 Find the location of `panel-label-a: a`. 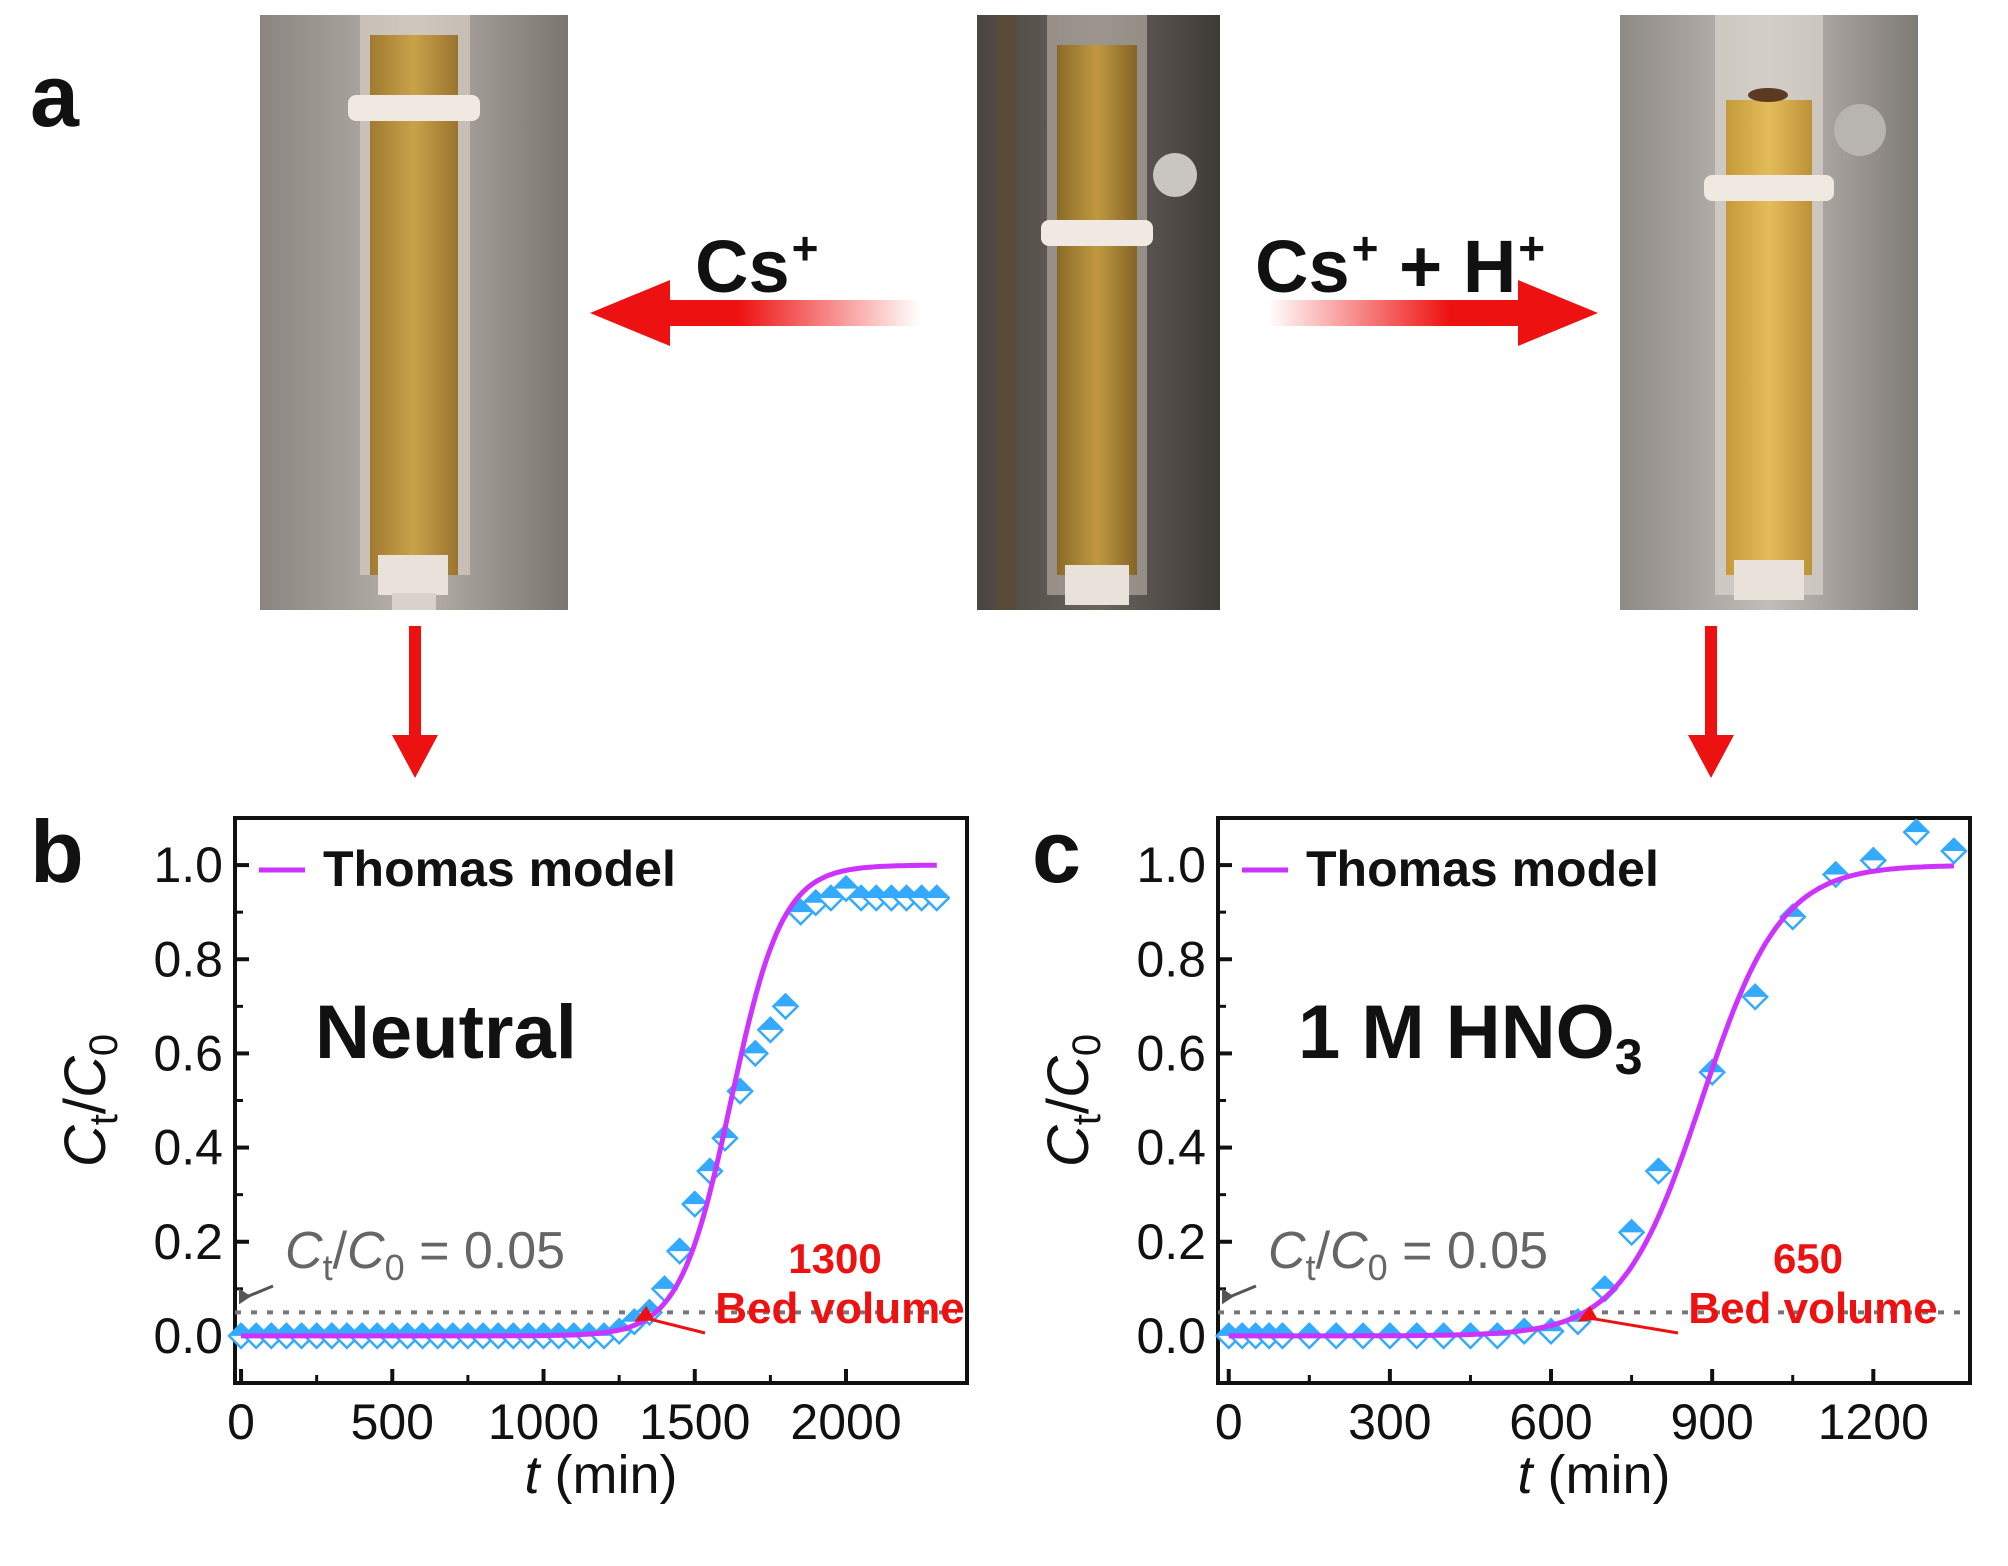

panel-label-a: a is located at coordinates (54, 95).